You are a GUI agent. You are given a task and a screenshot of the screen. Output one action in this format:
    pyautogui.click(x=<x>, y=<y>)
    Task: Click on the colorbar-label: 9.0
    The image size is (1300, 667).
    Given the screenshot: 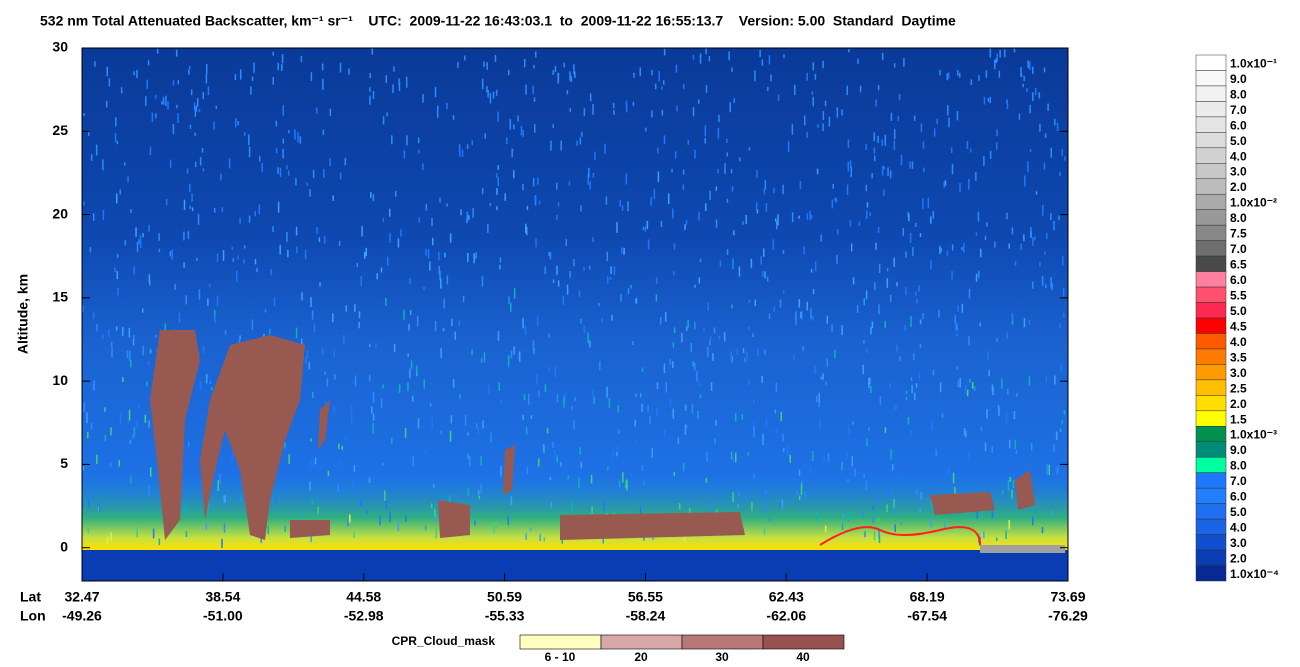 What is the action you would take?
    pyautogui.click(x=1238, y=79)
    